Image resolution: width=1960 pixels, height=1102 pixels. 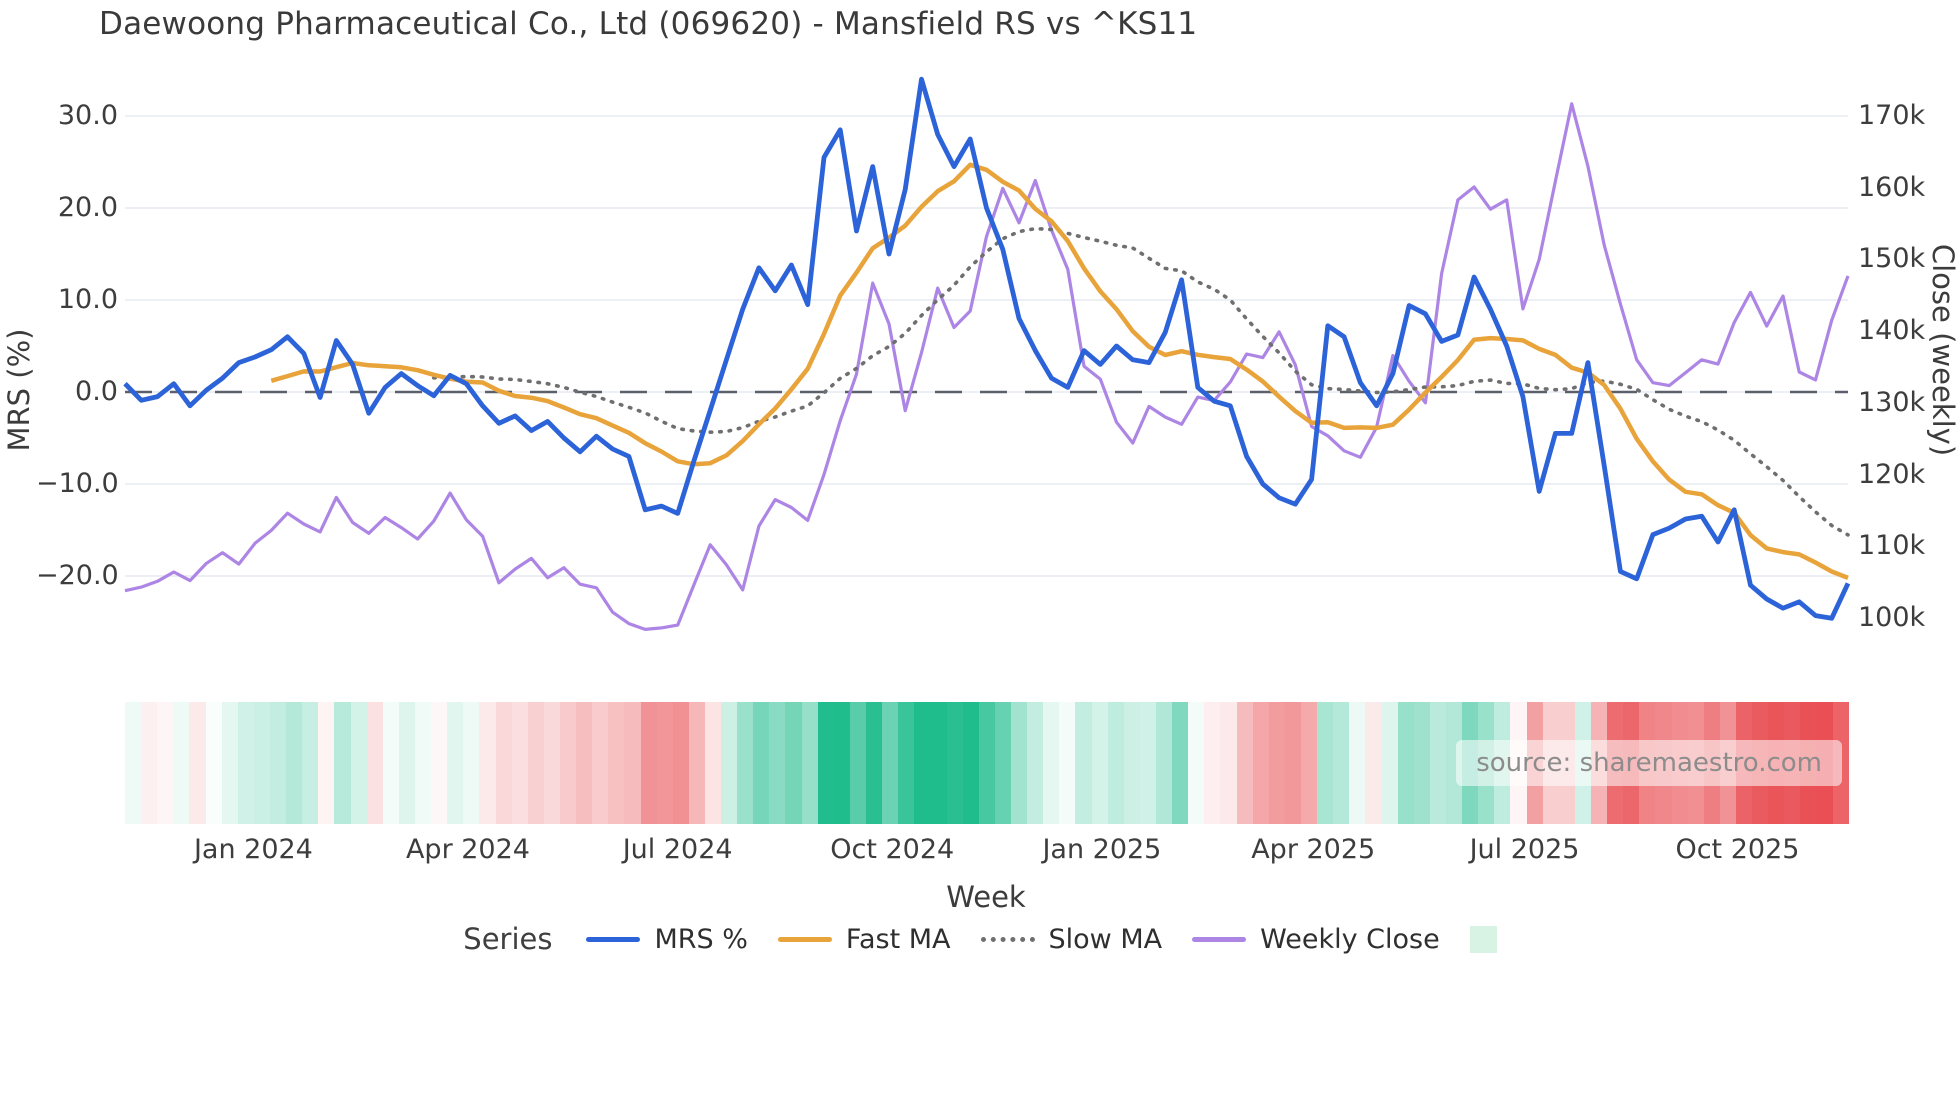 What do you see at coordinates (1892, 402) in the screenshot?
I see `y-tick-right: 130k` at bounding box center [1892, 402].